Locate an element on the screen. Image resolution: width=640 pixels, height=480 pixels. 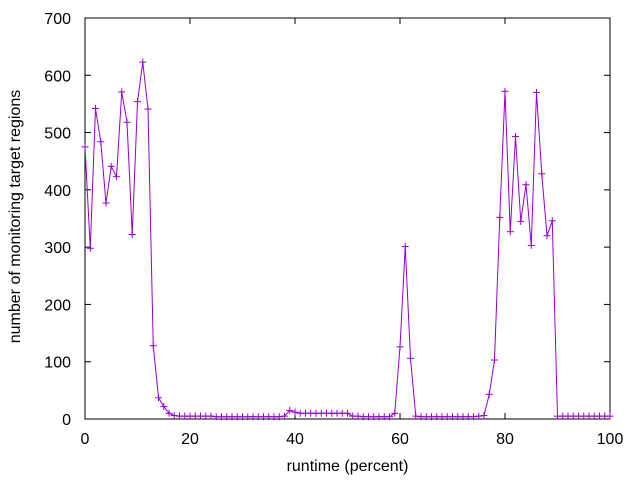
y-tick-label: 300 is located at coordinates (57, 248).